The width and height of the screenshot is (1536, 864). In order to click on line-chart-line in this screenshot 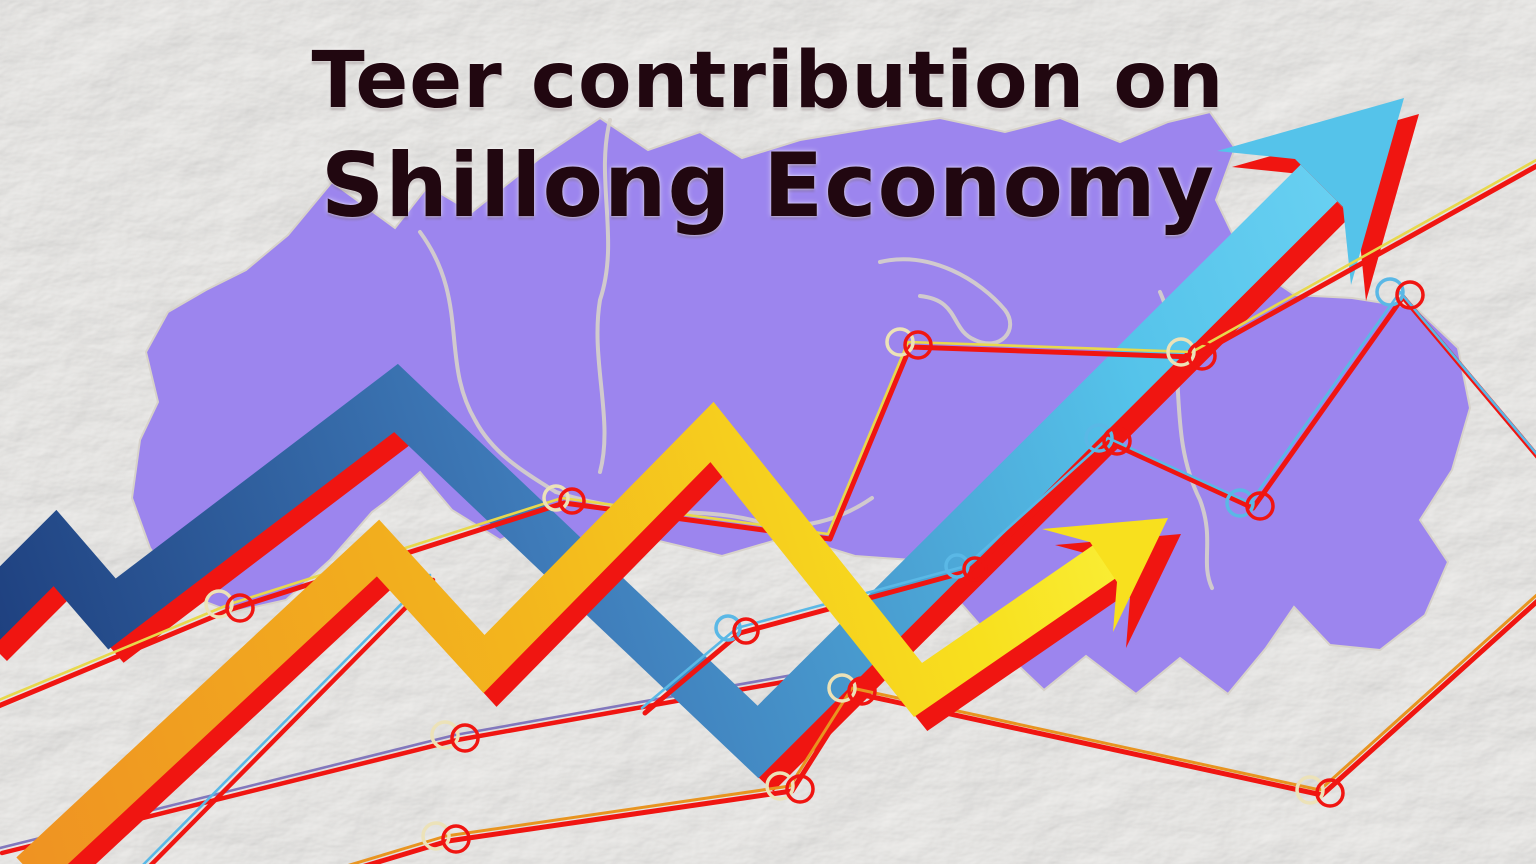, I will do `click(287, 718)`.